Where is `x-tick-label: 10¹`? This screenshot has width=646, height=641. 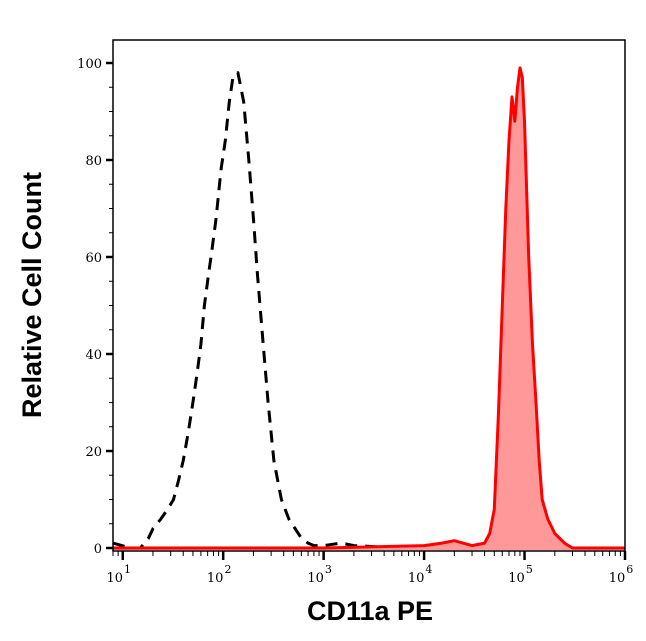
x-tick-label: 10¹ is located at coordinates (118, 574).